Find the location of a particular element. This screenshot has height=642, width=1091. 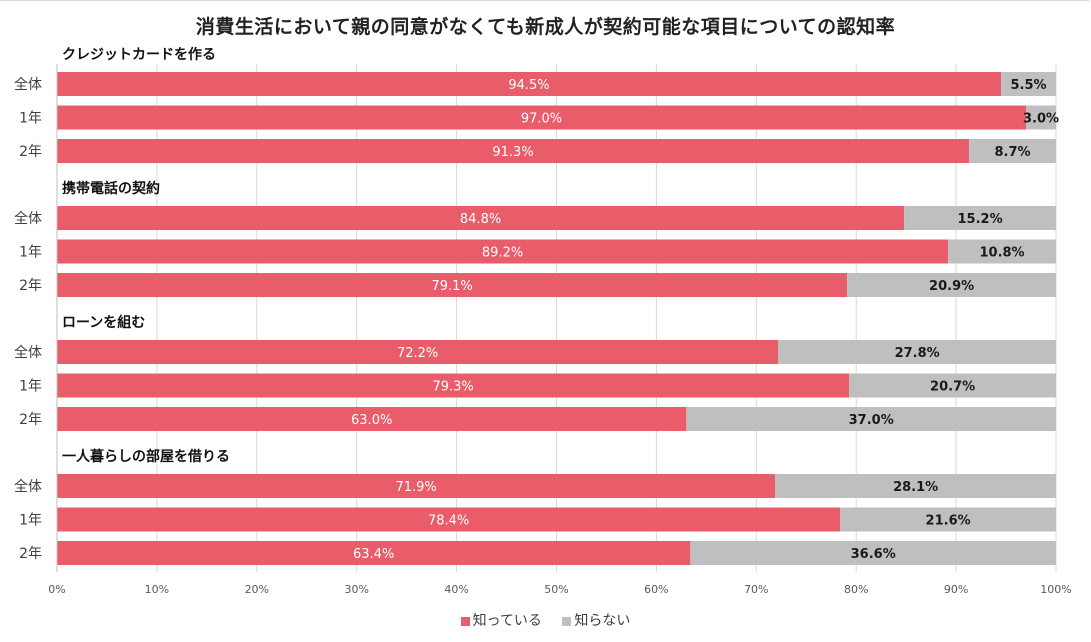

x-tick-label: 80% is located at coordinates (856, 589).